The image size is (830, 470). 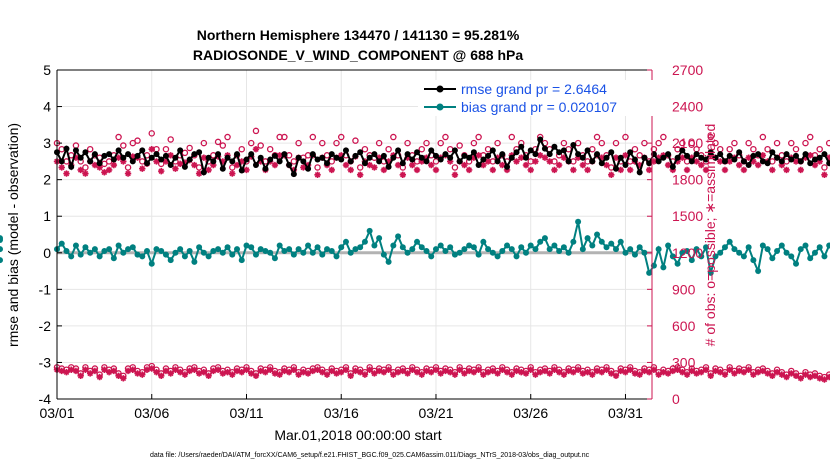 What do you see at coordinates (358, 55) in the screenshot?
I see `chart-title-line2: RADIOSONDE_V_WIND_COMPONENT @ 688 hPa` at bounding box center [358, 55].